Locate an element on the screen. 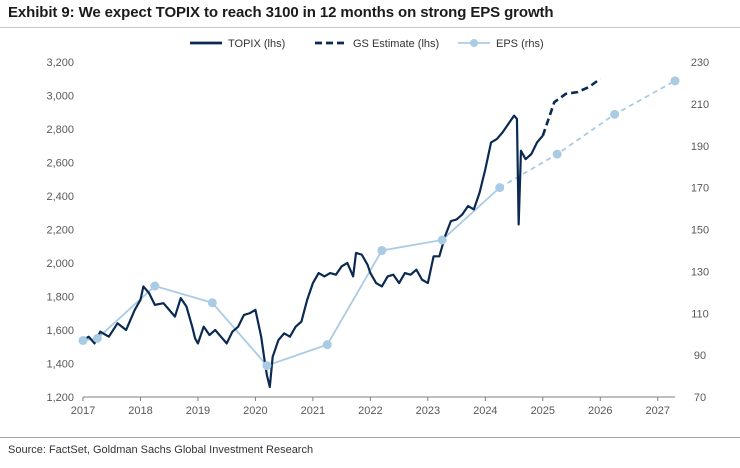 The width and height of the screenshot is (740, 468). y-left-tick-label: 2,200 is located at coordinates (60, 231).